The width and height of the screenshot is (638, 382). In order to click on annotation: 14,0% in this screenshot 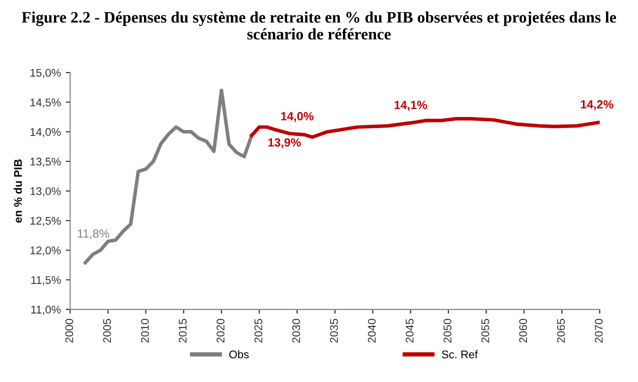, I will do `click(297, 117)`.